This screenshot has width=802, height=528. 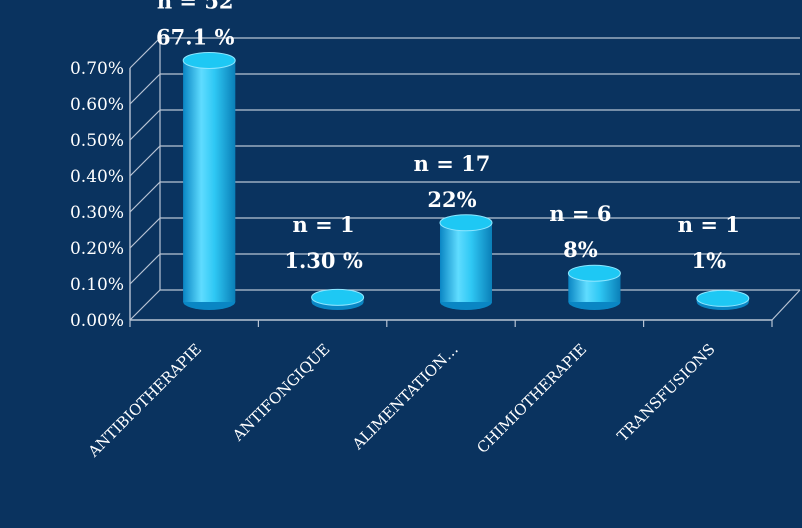 I want to click on data-label-percent: 1%, so click(x=709, y=260).